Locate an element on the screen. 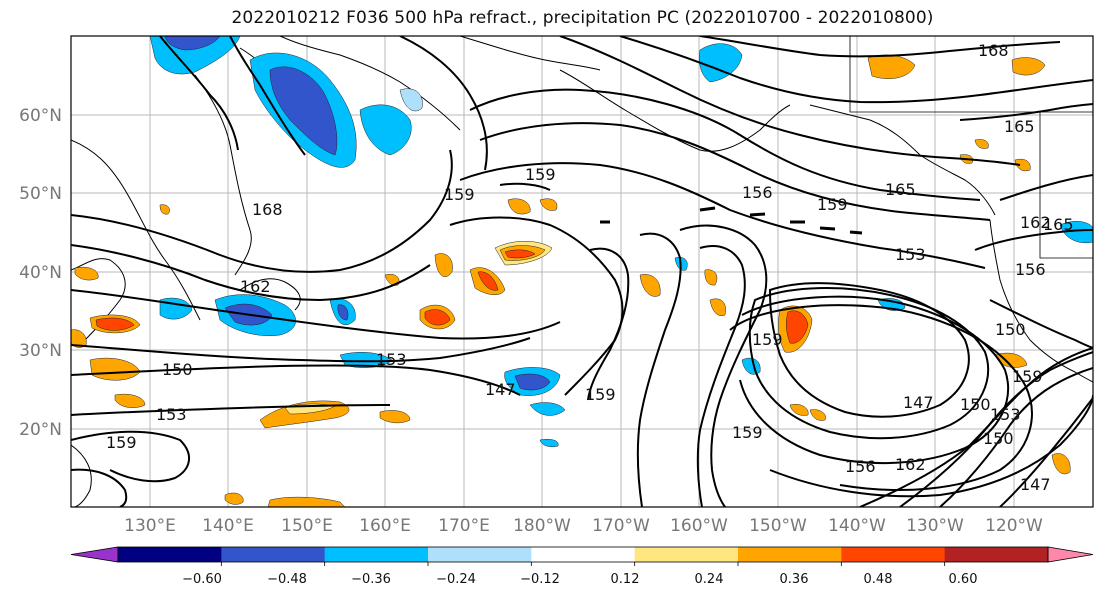 This screenshot has height=601, width=1105. contour-label-c4: 162 is located at coordinates (1035, 222).